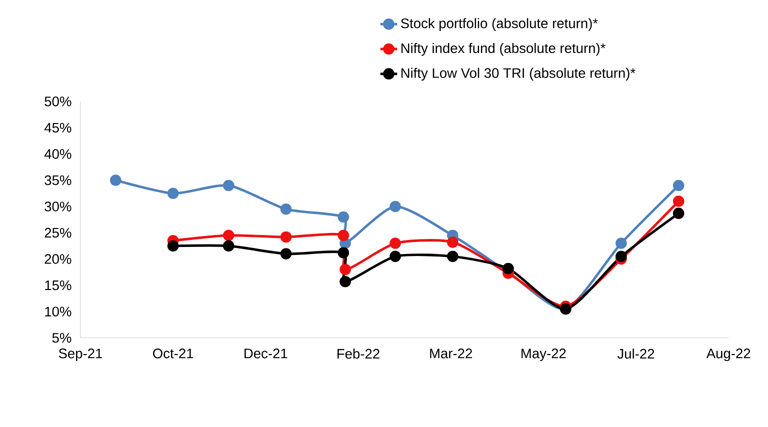  Describe the element at coordinates (503, 49) in the screenshot. I see `legend-label: Nifty index fund (absolute return)*` at that location.